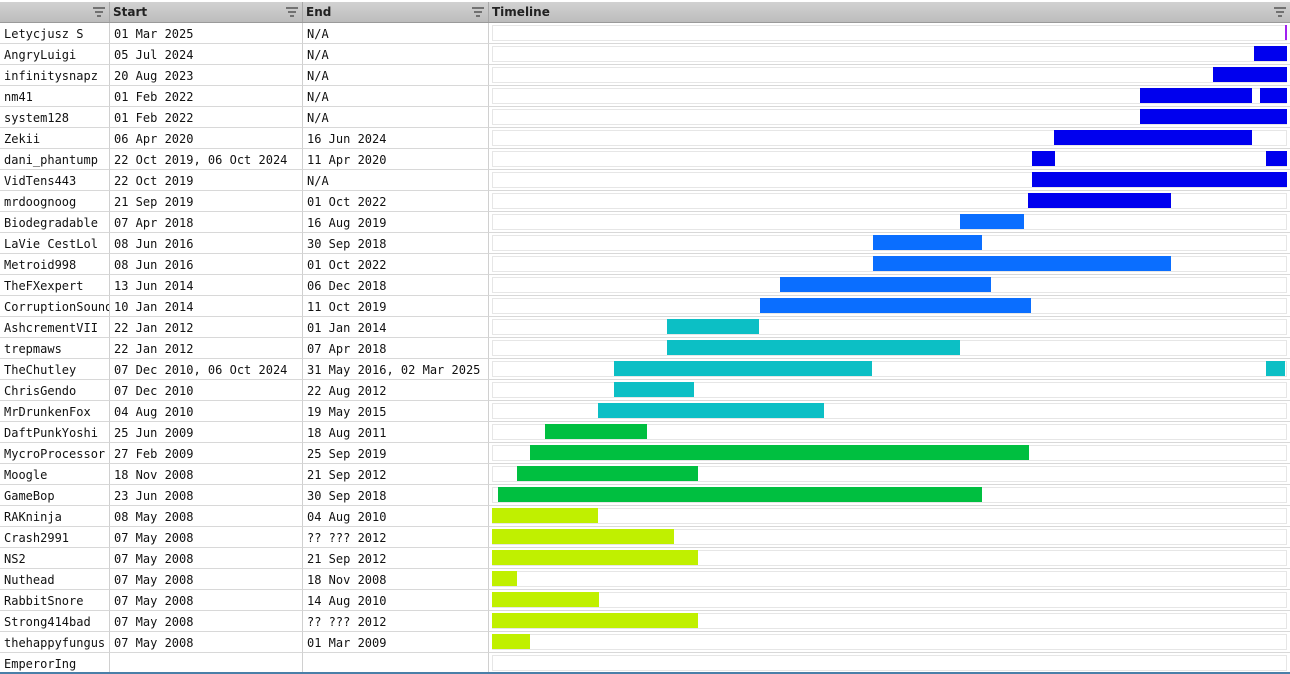  What do you see at coordinates (645, 306) in the screenshot?
I see `table-row: CorruptionSound 10 Jan 2014 11 Oct 2019` at bounding box center [645, 306].